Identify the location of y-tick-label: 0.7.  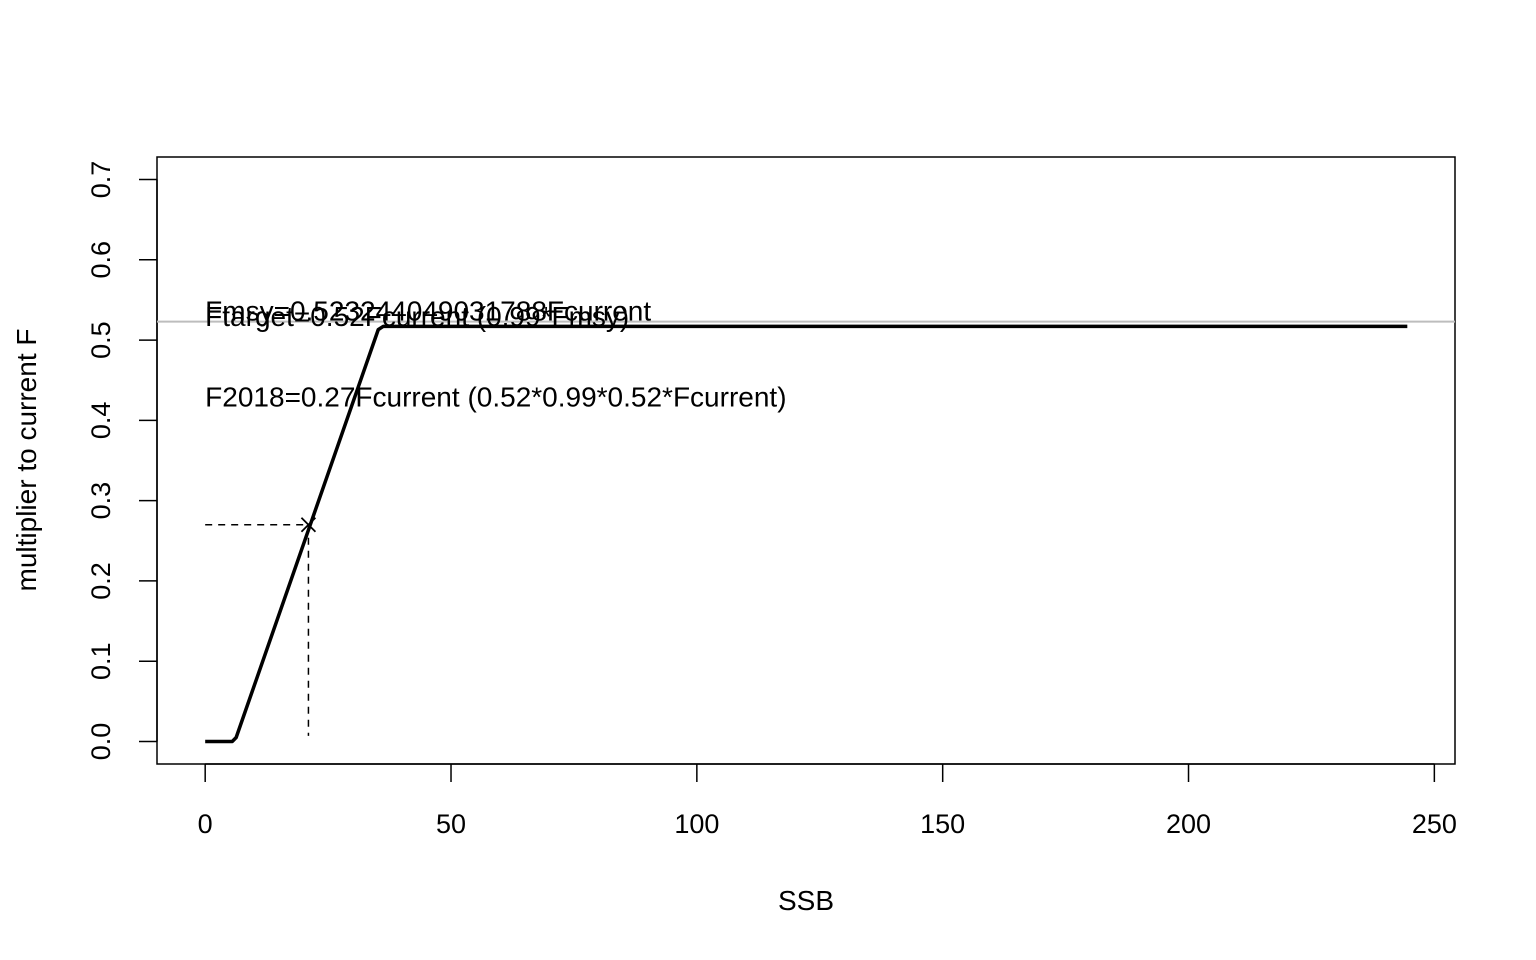
(101, 180).